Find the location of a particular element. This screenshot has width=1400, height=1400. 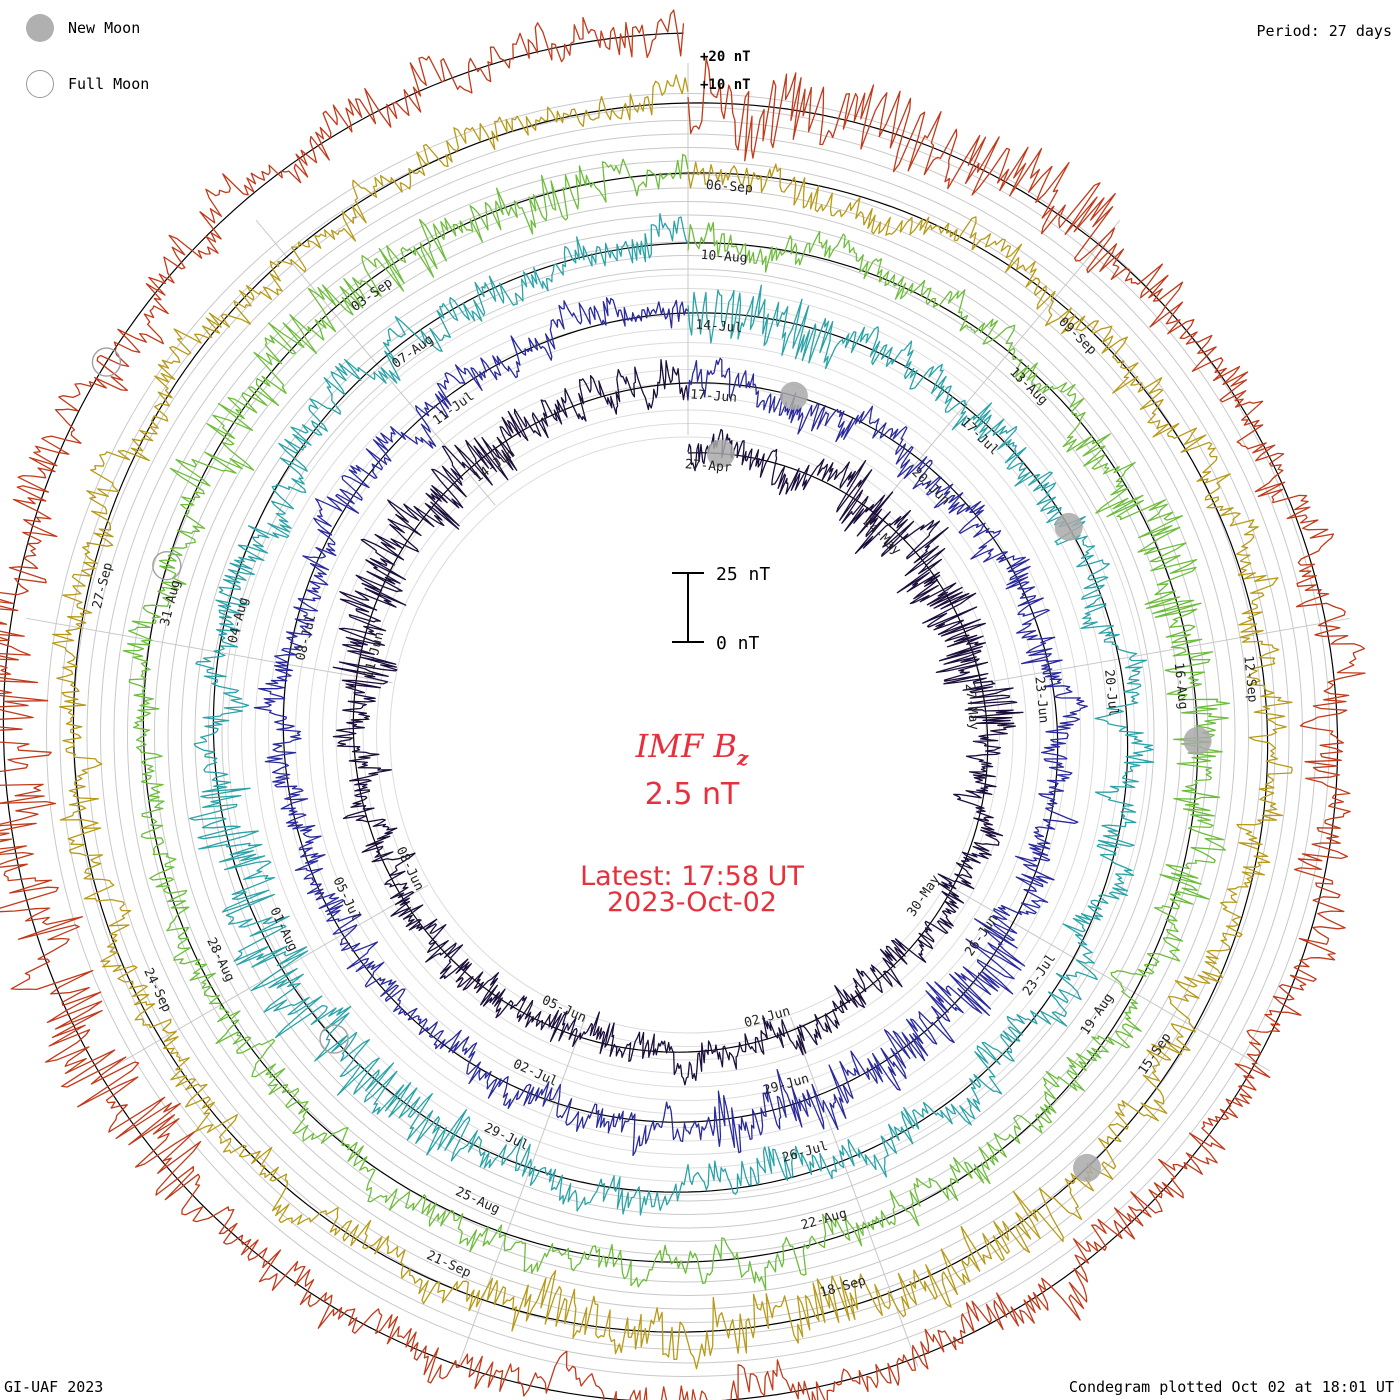

period-label: Period: 27 days is located at coordinates (1324, 31).